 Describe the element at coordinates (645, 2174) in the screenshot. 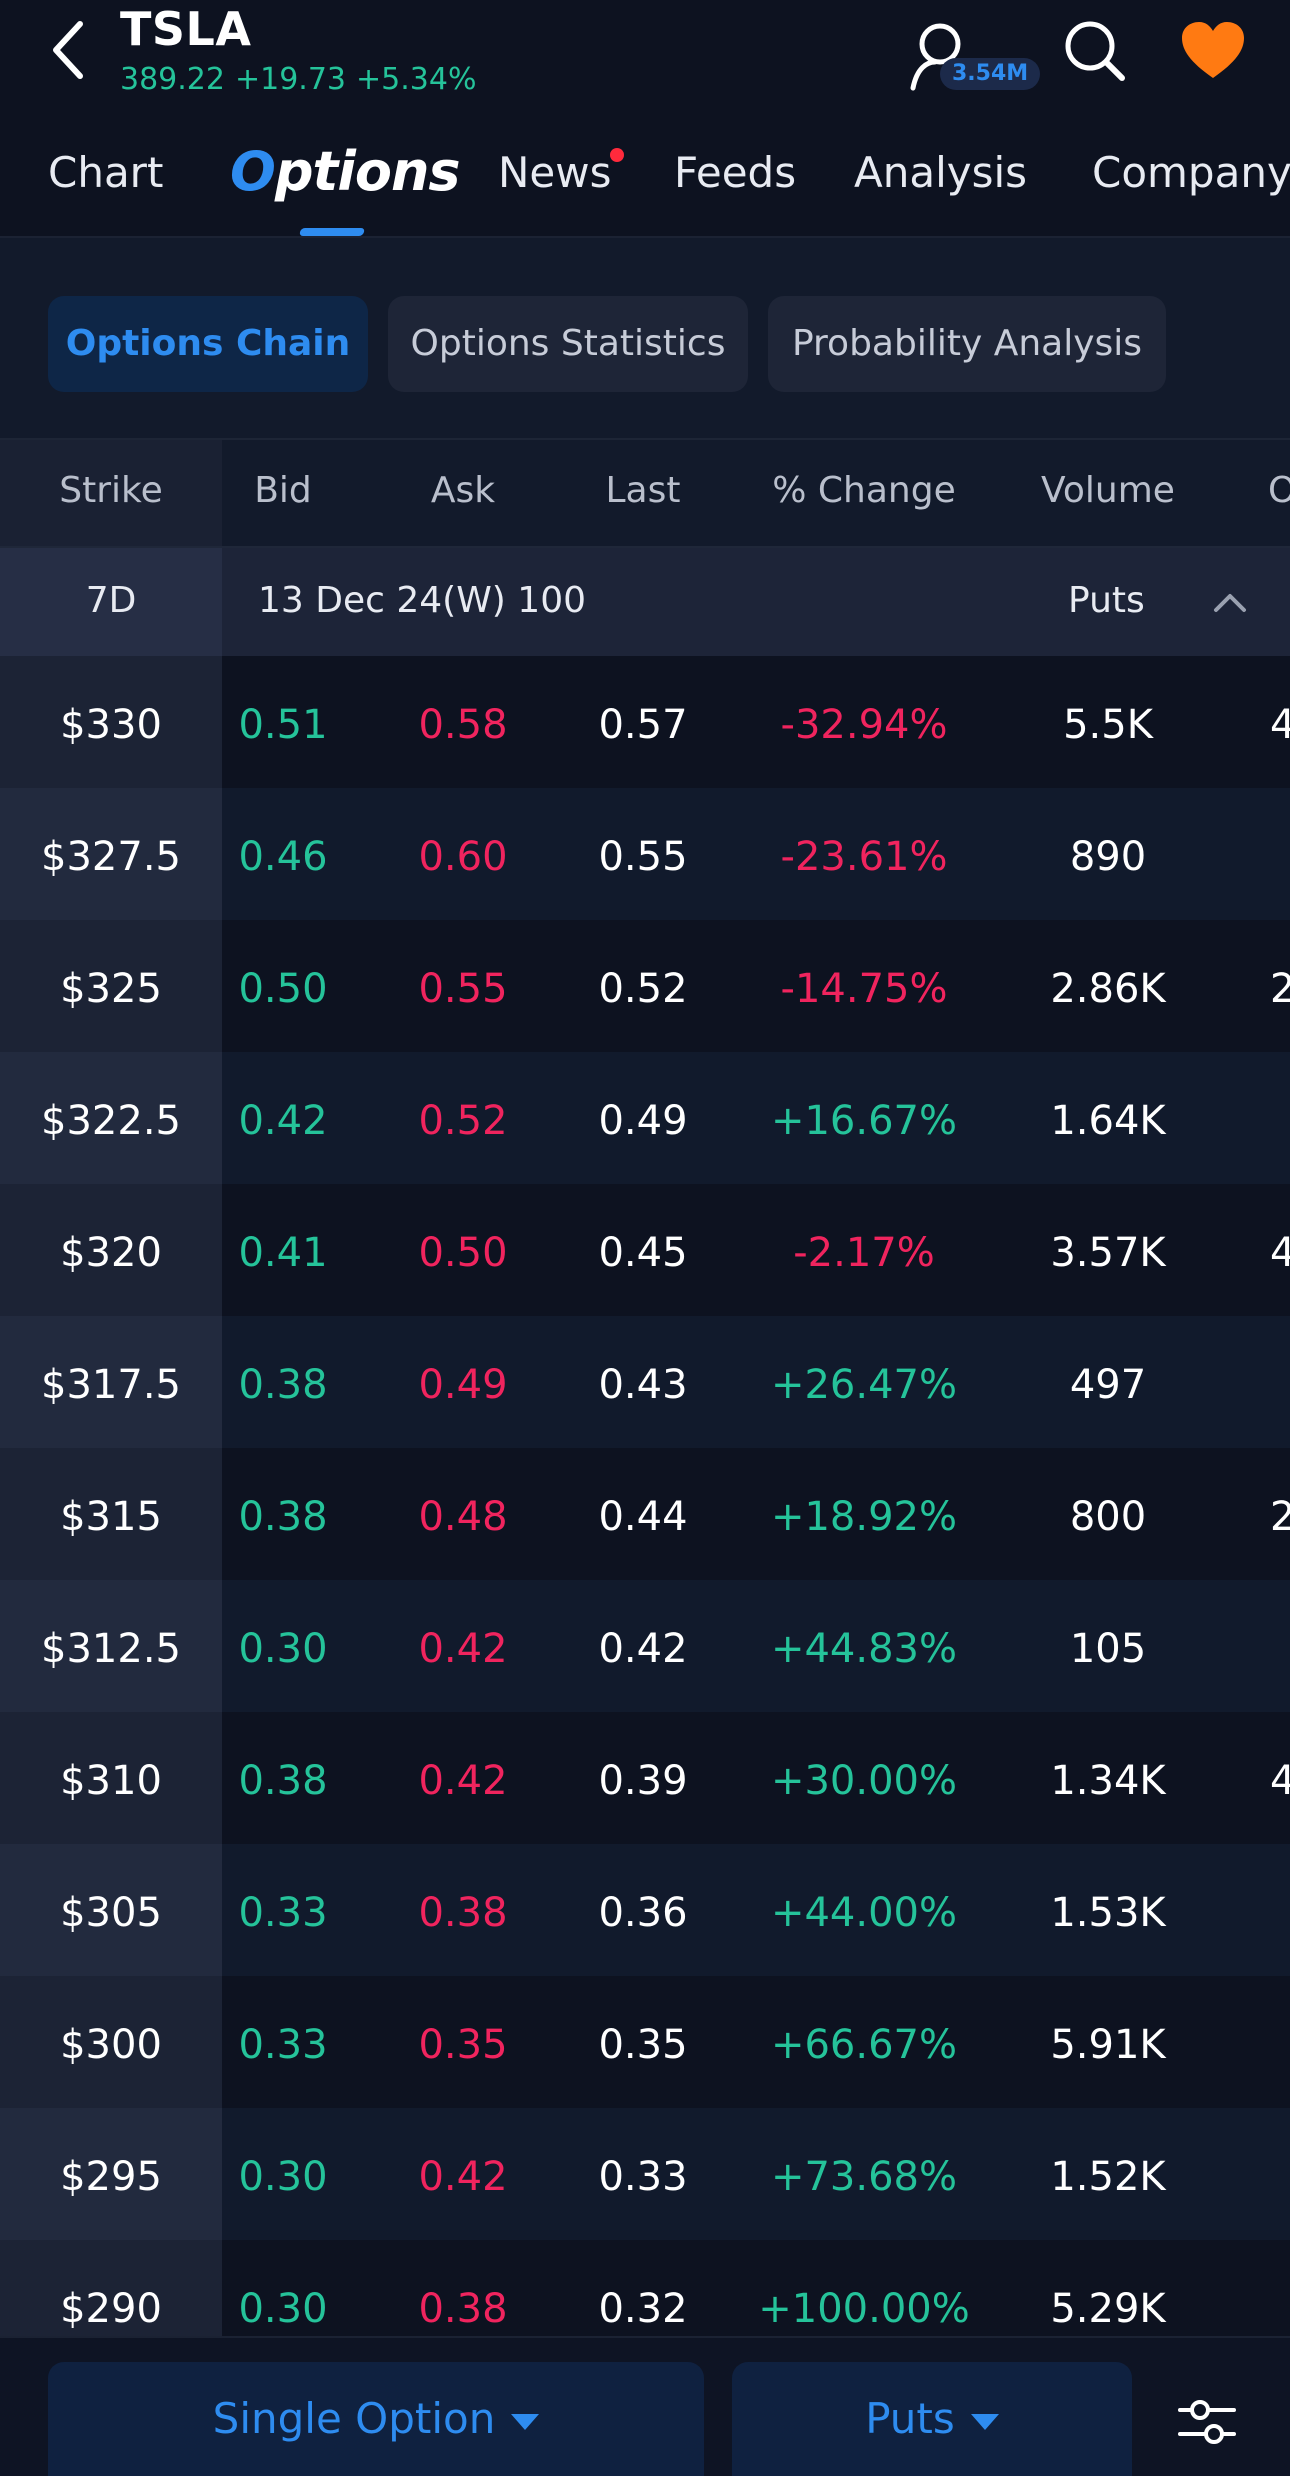

I see `table-row: $295 0.30 0.42 0.33 +73.68% 1.52K` at that location.